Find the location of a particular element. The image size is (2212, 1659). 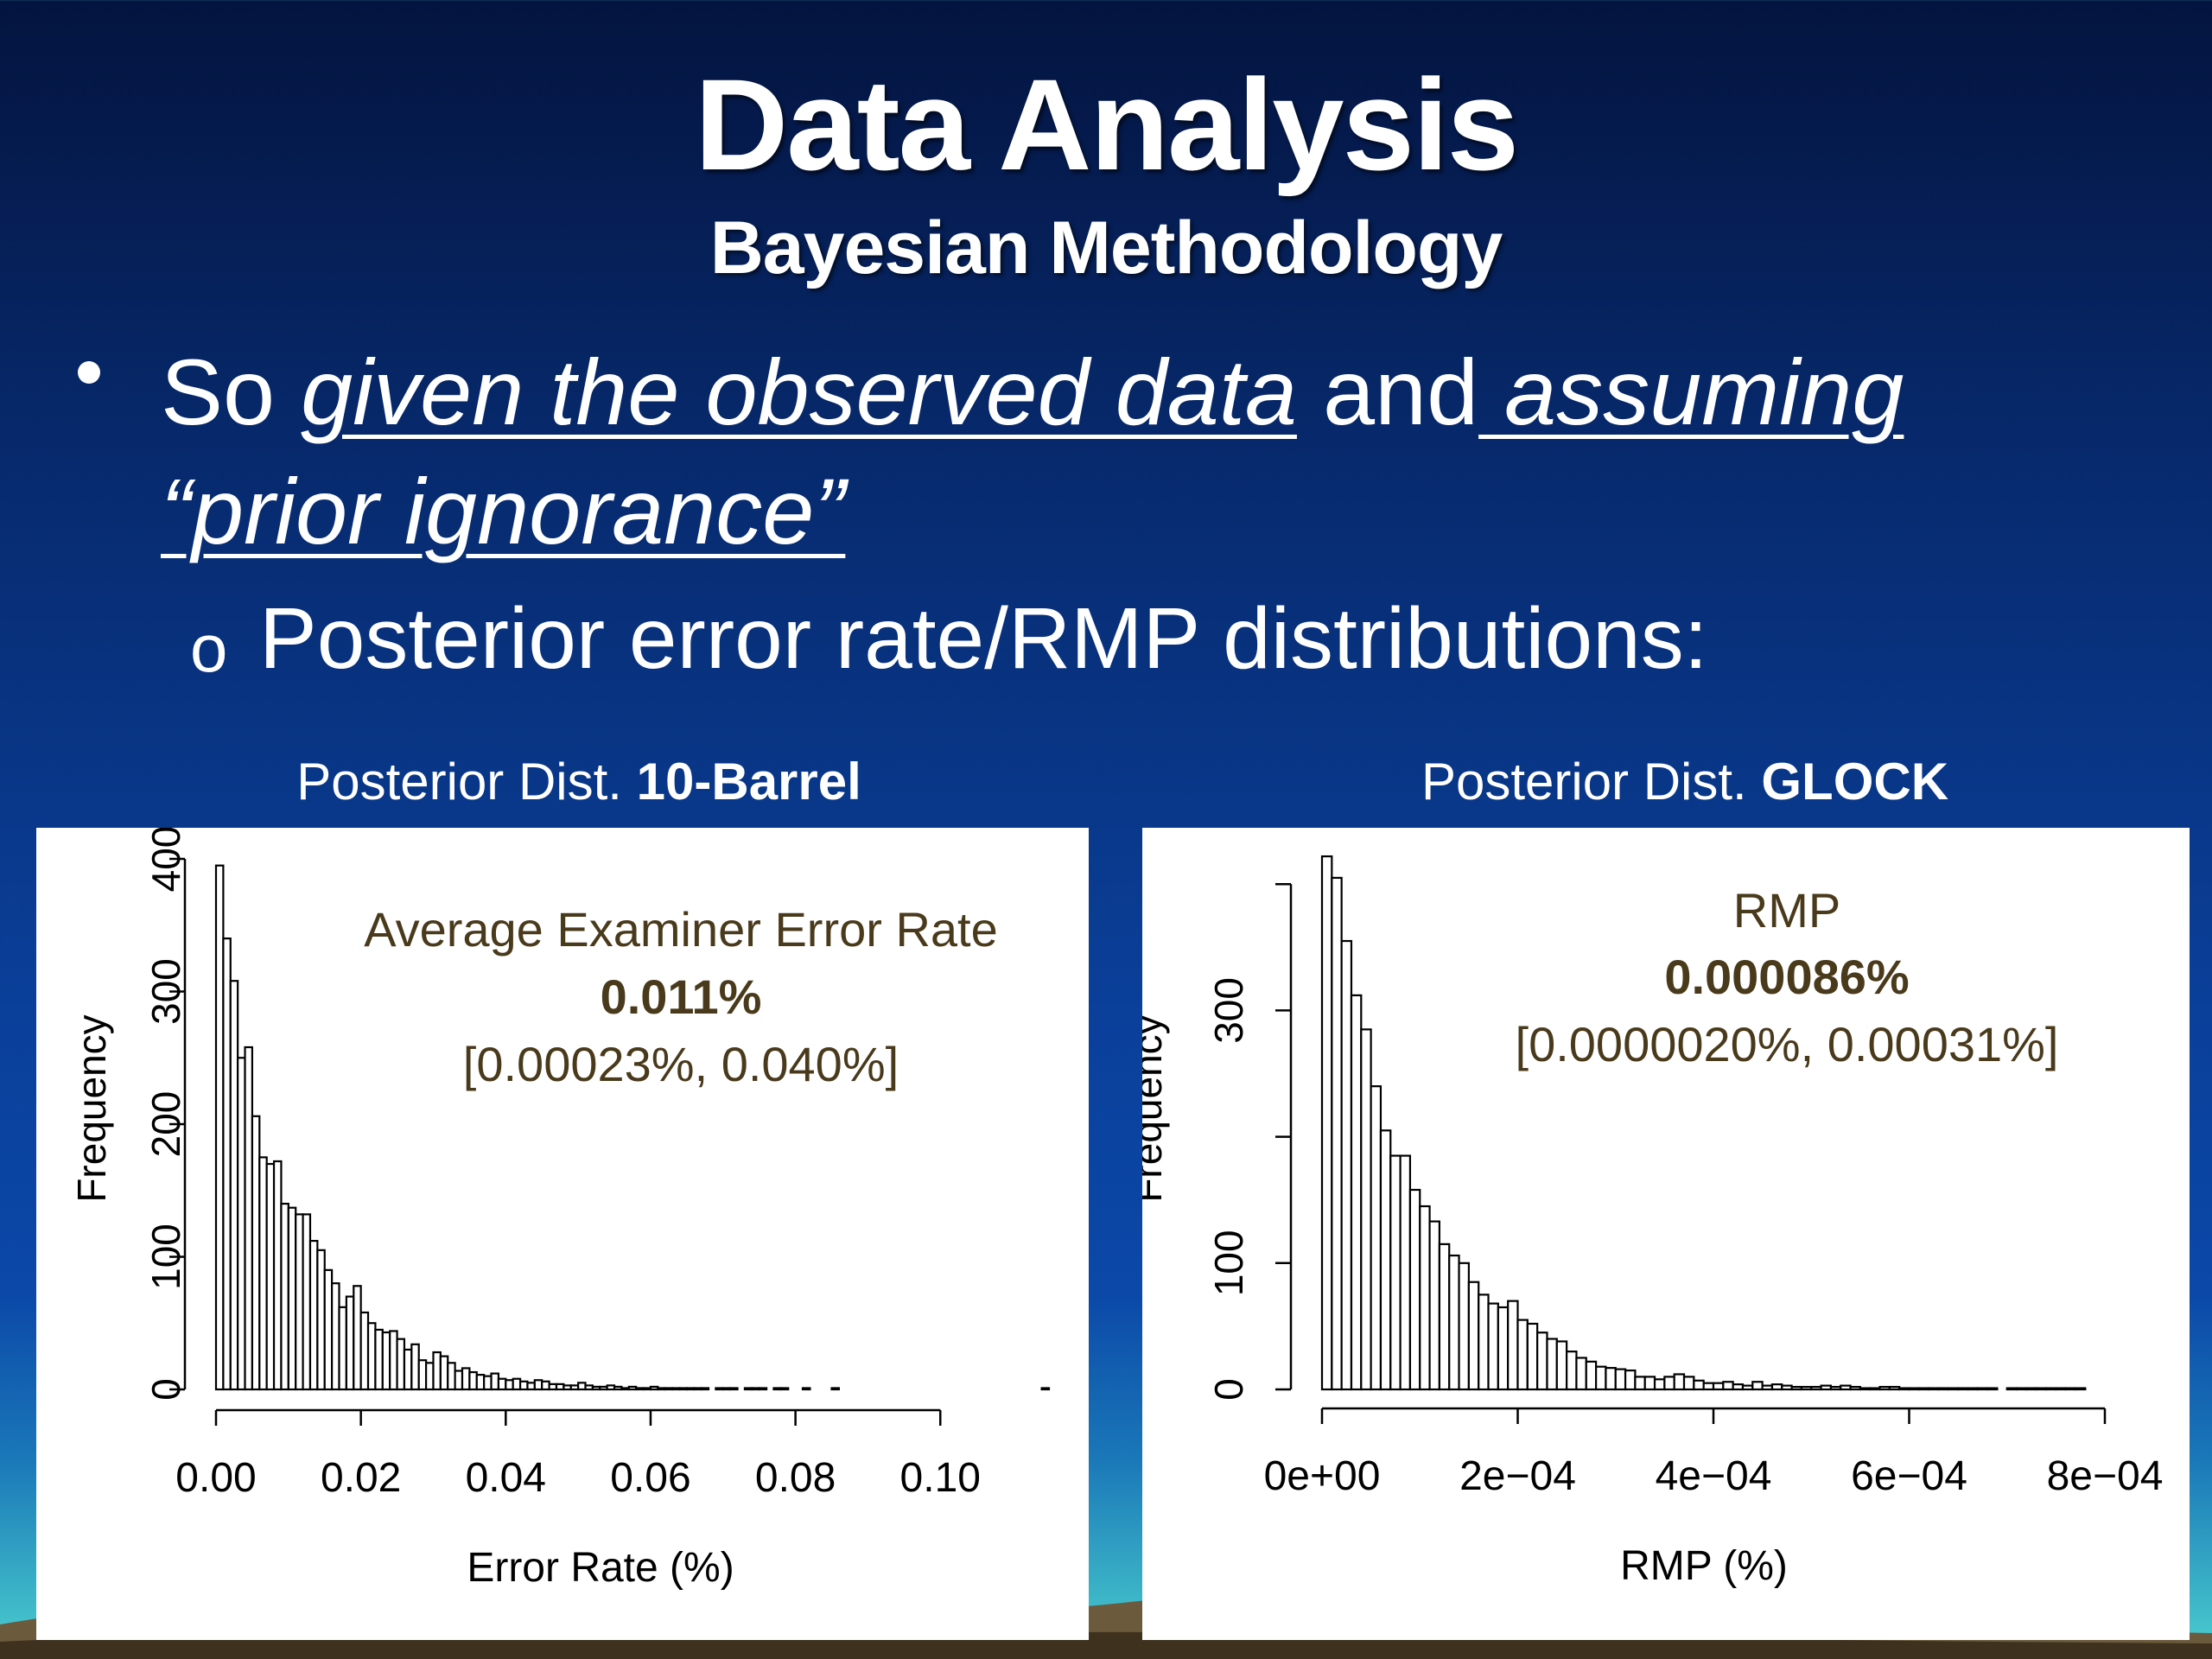

annotation-line2: 0.000086% is located at coordinates (1786, 977).